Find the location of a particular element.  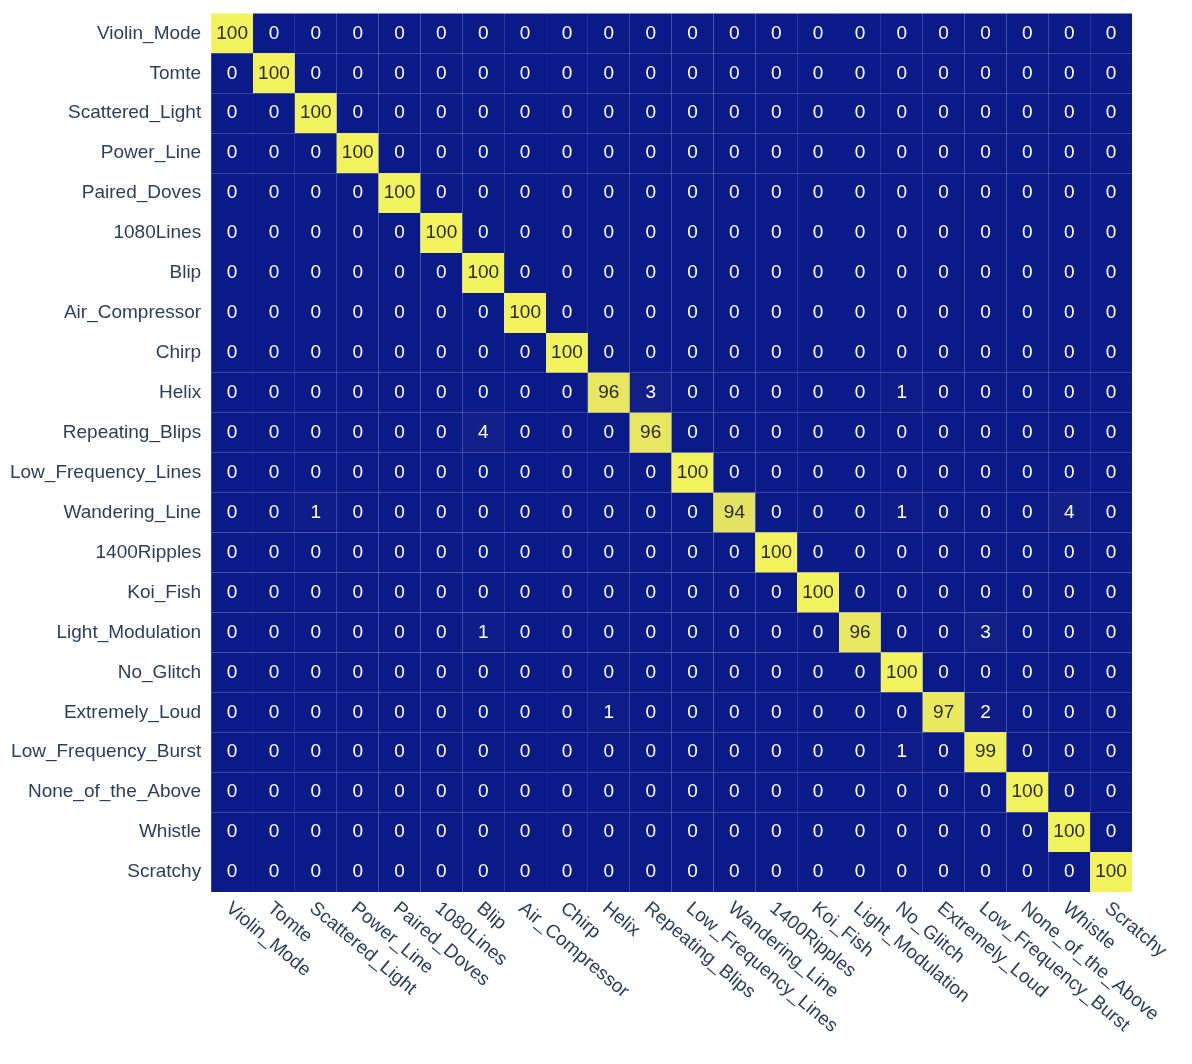

y-tick-label: Power_Line is located at coordinates (151, 152).